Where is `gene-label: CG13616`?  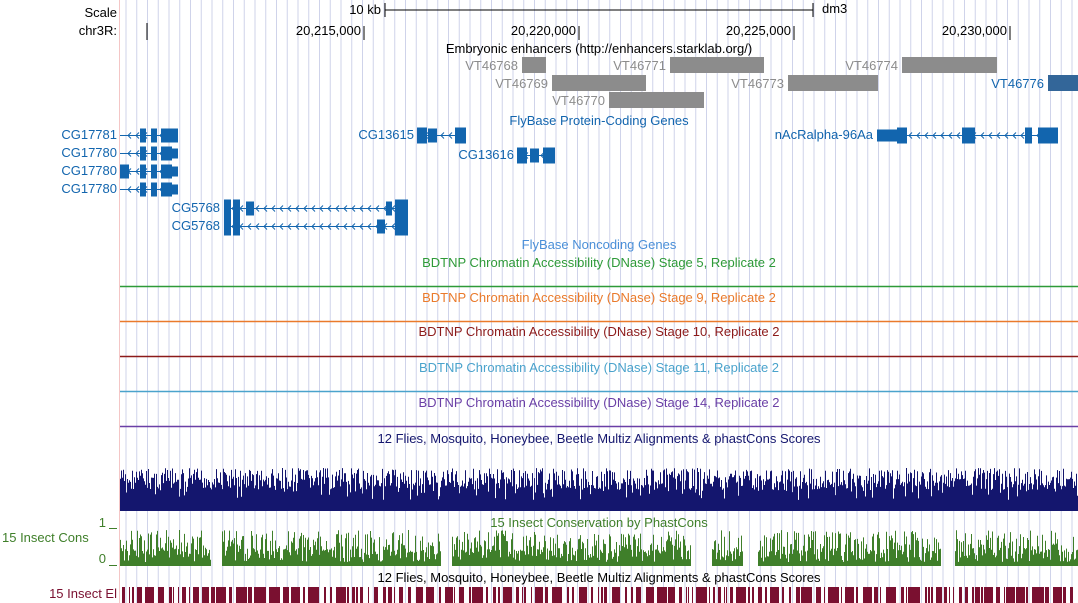 gene-label: CG13616 is located at coordinates (486, 154).